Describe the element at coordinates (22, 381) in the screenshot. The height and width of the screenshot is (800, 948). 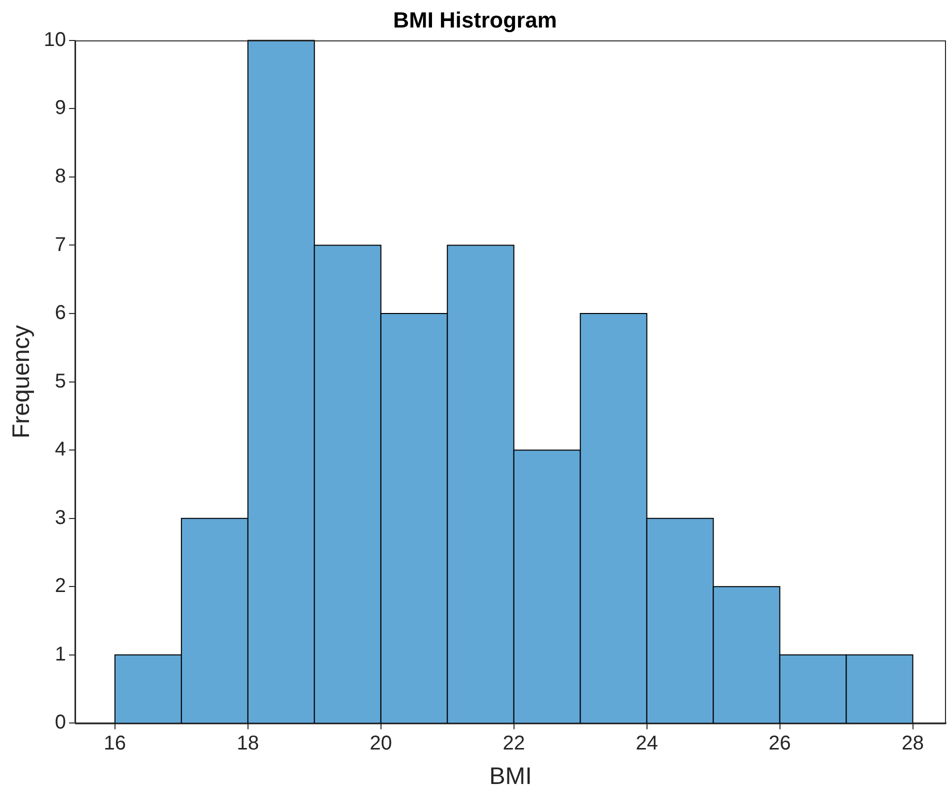
I see `y-axis-title: Frequency` at that location.